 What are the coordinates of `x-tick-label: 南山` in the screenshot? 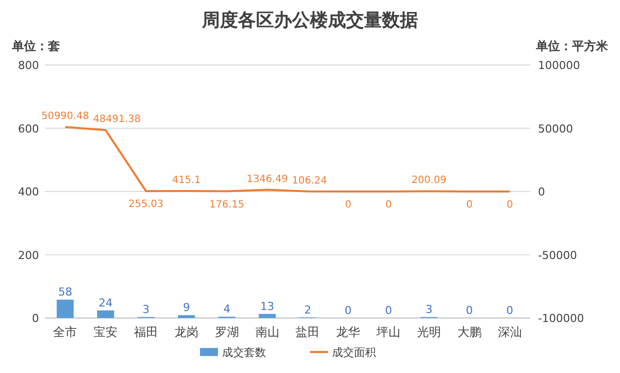 It's located at (267, 332).